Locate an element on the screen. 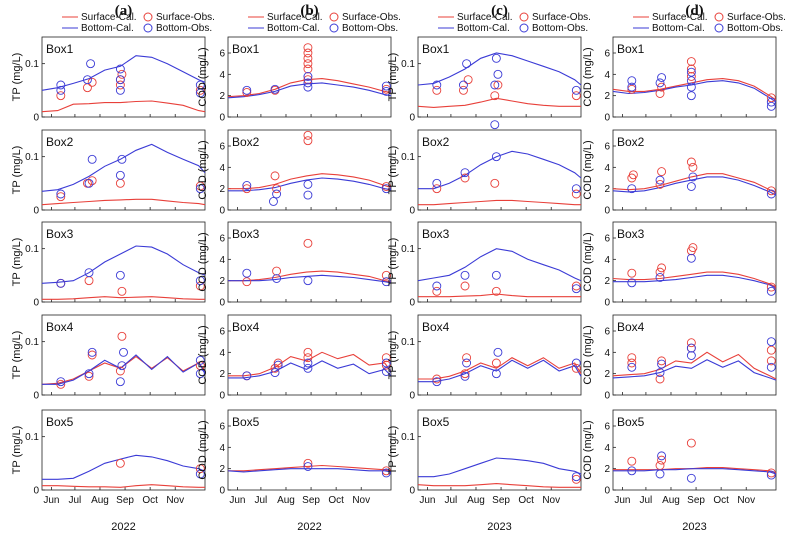  box-label: Box1 is located at coordinates (60, 49).